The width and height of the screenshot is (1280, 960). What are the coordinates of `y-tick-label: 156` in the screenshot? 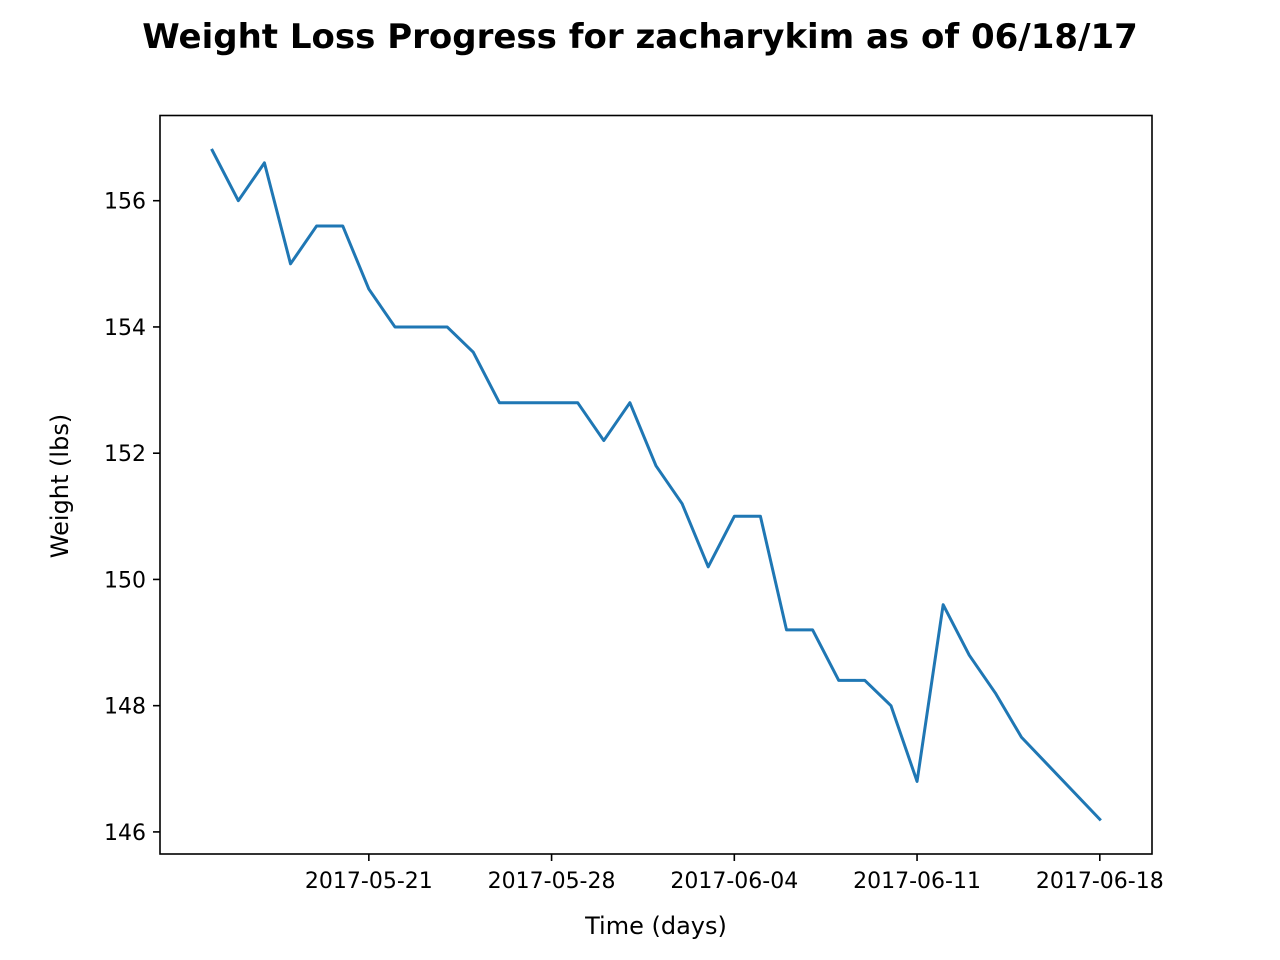 It's located at (125, 202).